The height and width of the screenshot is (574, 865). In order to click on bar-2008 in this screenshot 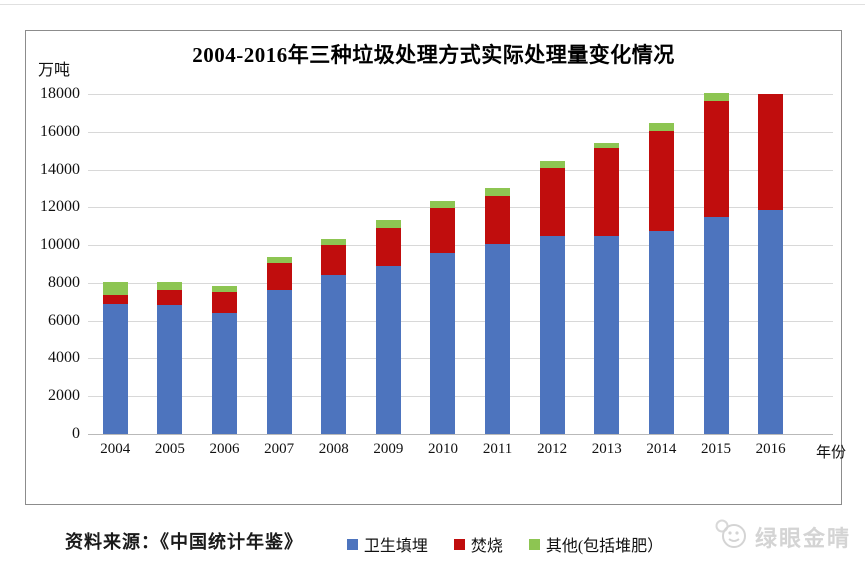, I will do `click(334, 336)`.